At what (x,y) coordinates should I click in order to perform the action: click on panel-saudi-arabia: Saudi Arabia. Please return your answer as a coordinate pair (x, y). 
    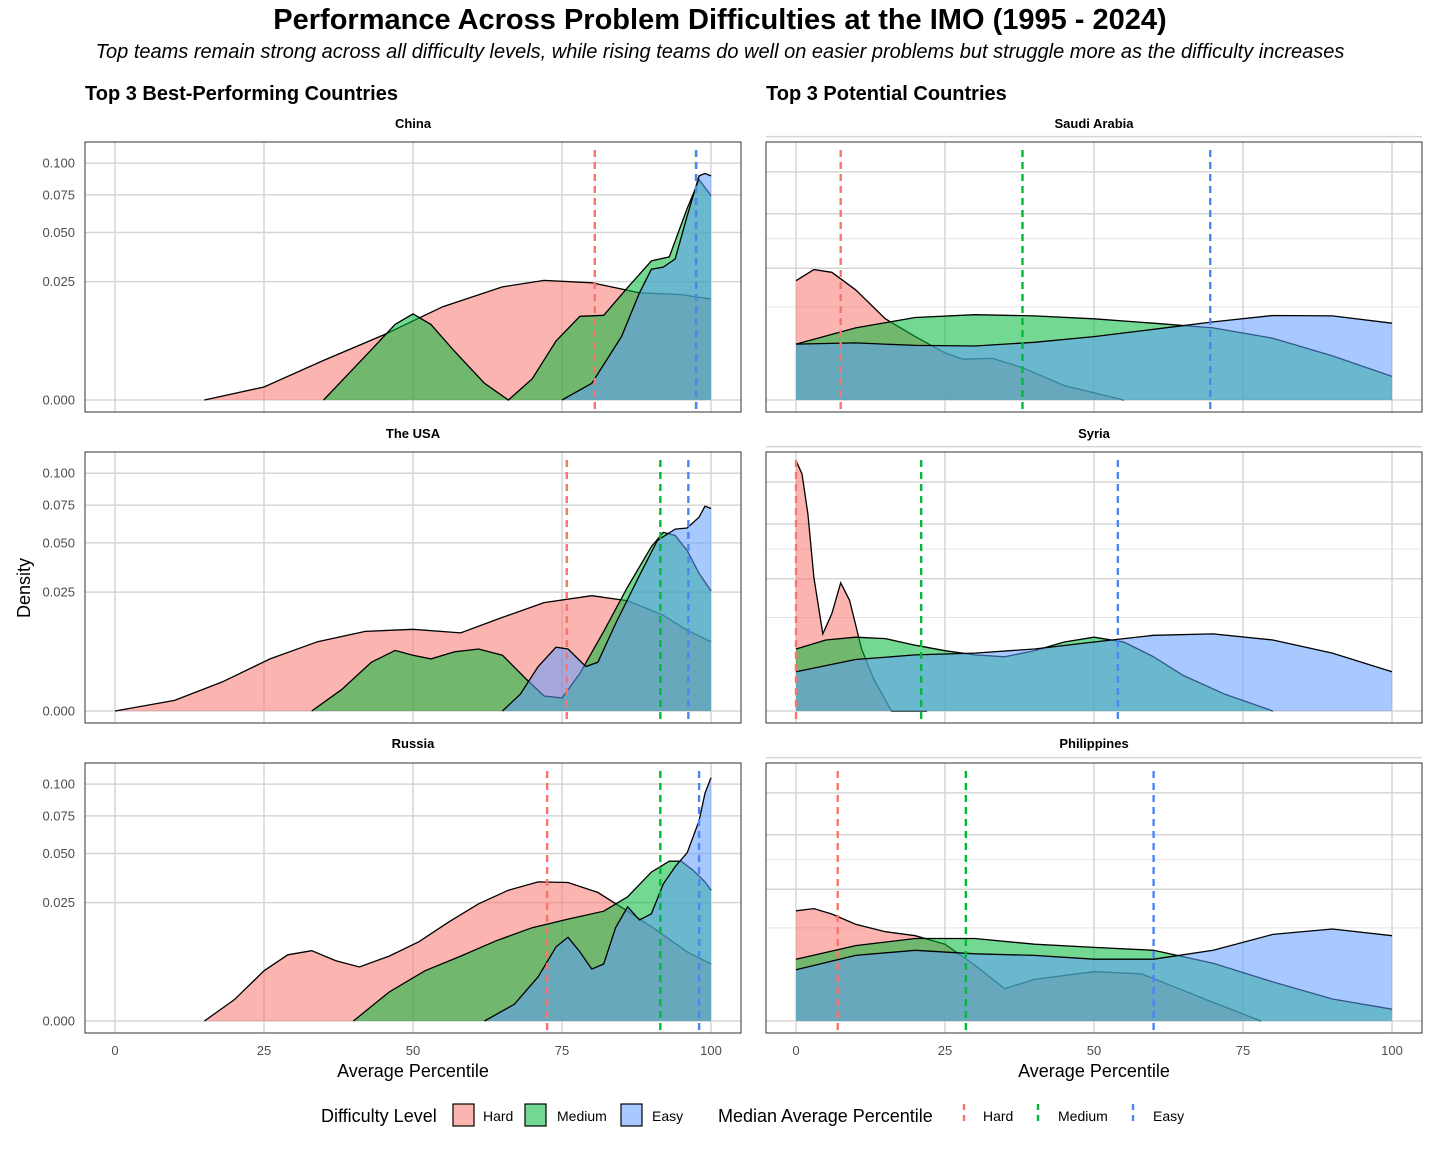
    Looking at the image, I should click on (1094, 264).